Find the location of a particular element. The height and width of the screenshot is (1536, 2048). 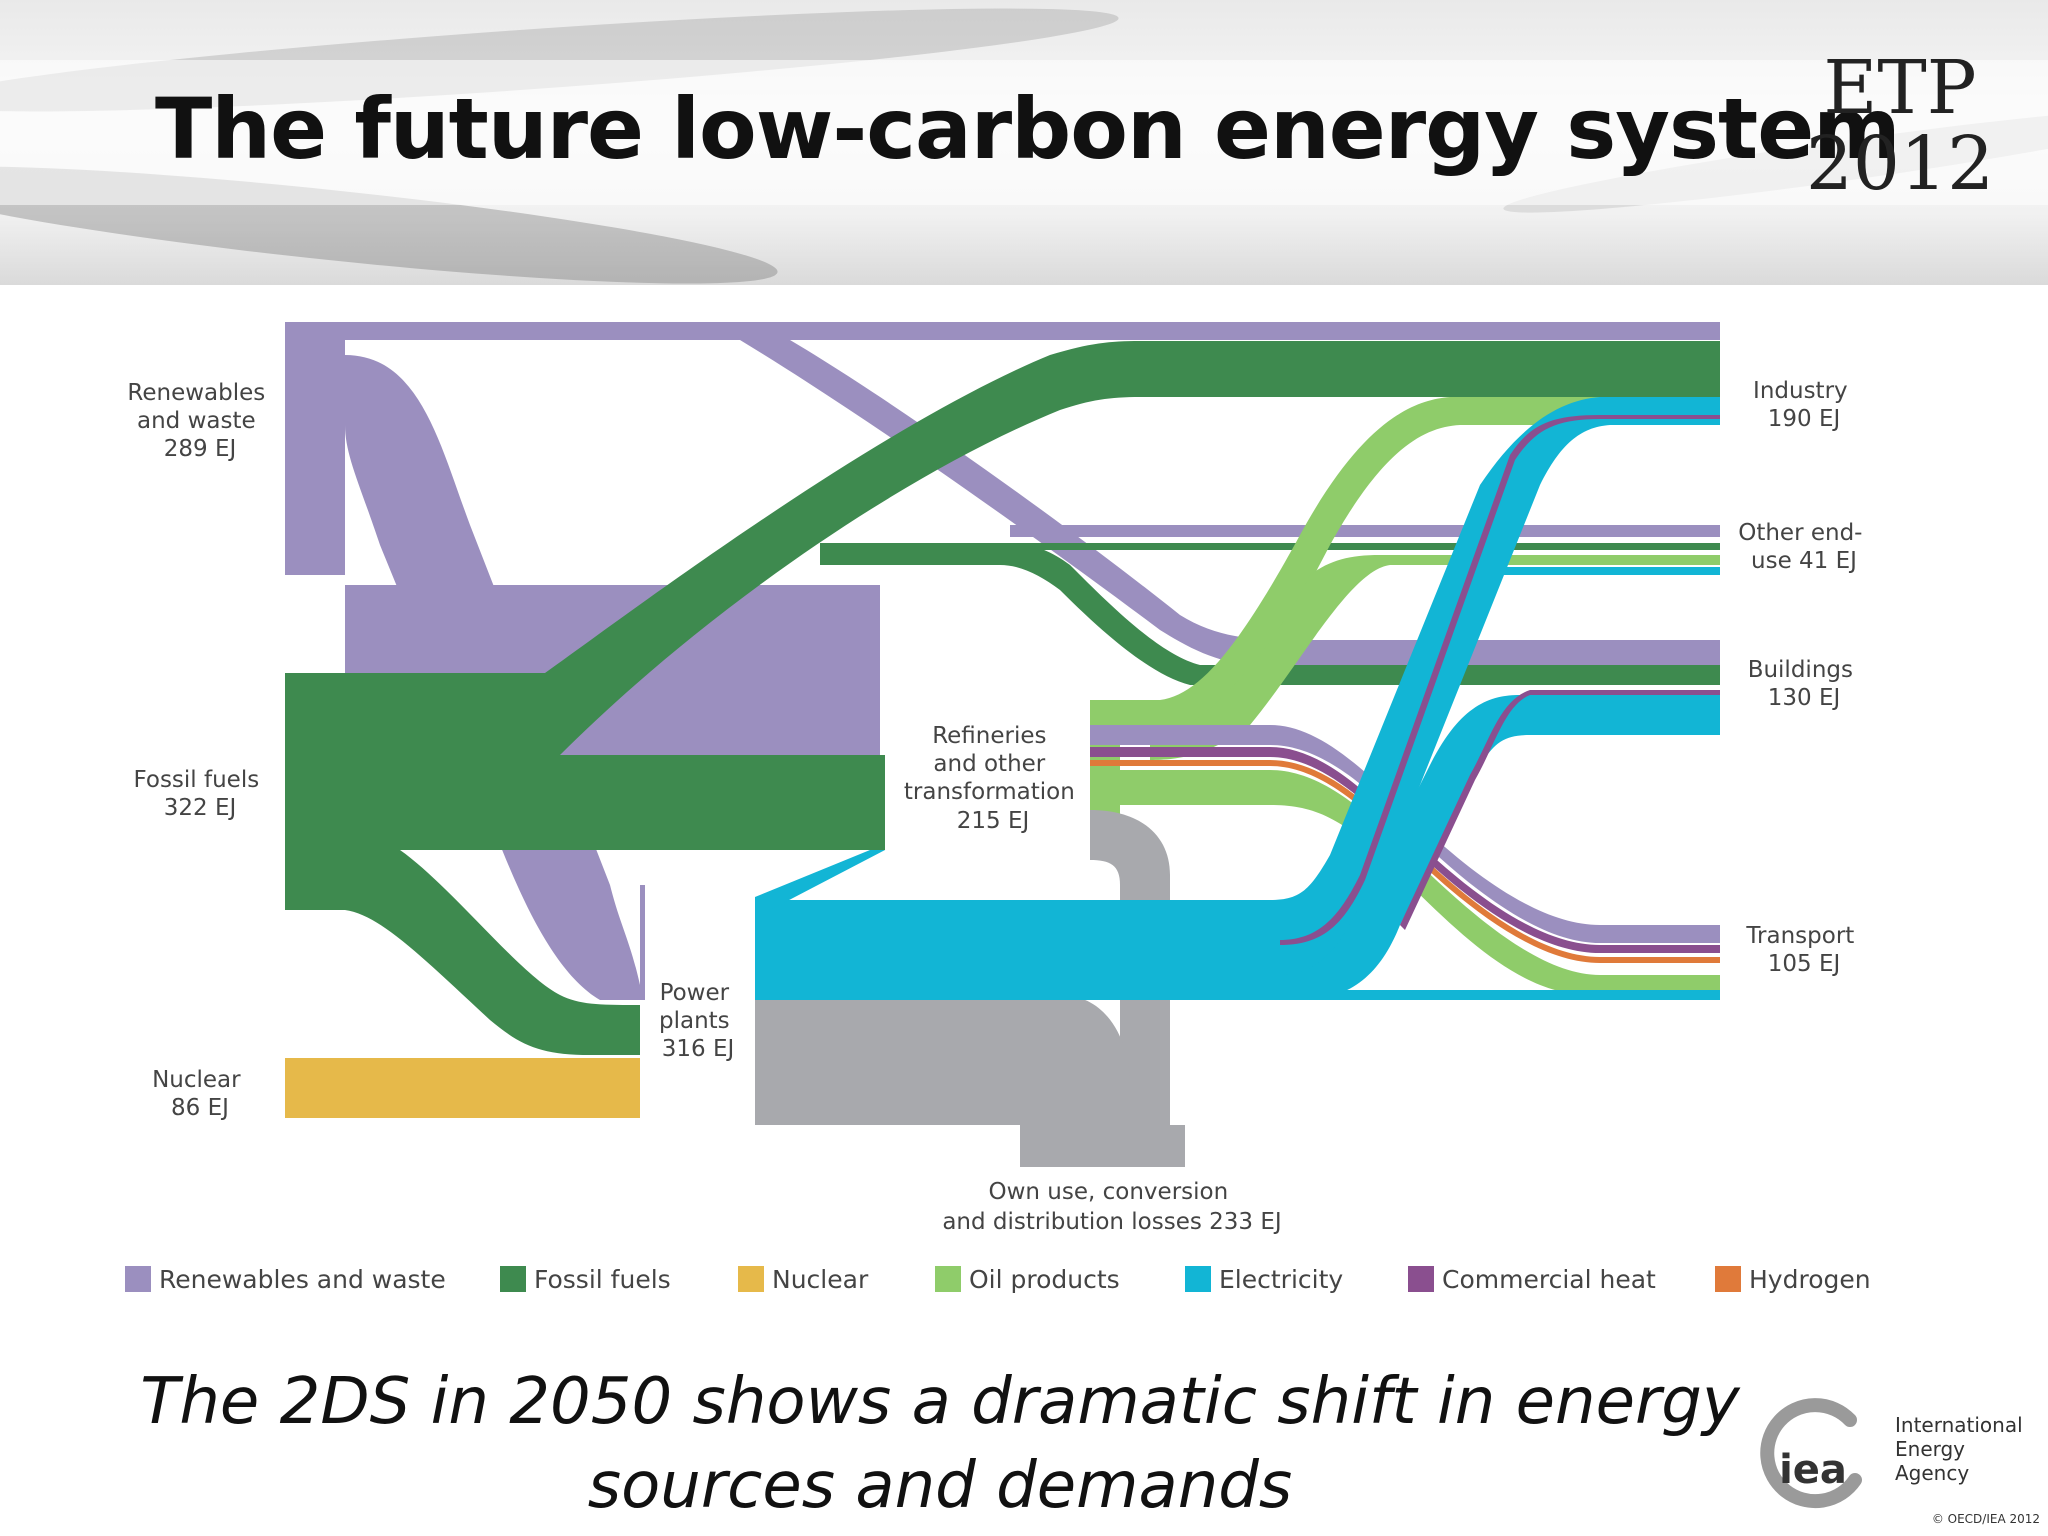

legend-label: Oil products is located at coordinates (1044, 1279).